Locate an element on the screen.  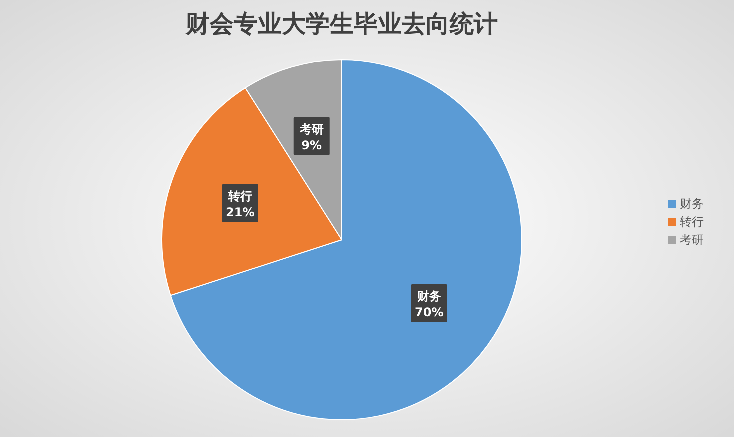
data-label: 70% is located at coordinates (429, 312).